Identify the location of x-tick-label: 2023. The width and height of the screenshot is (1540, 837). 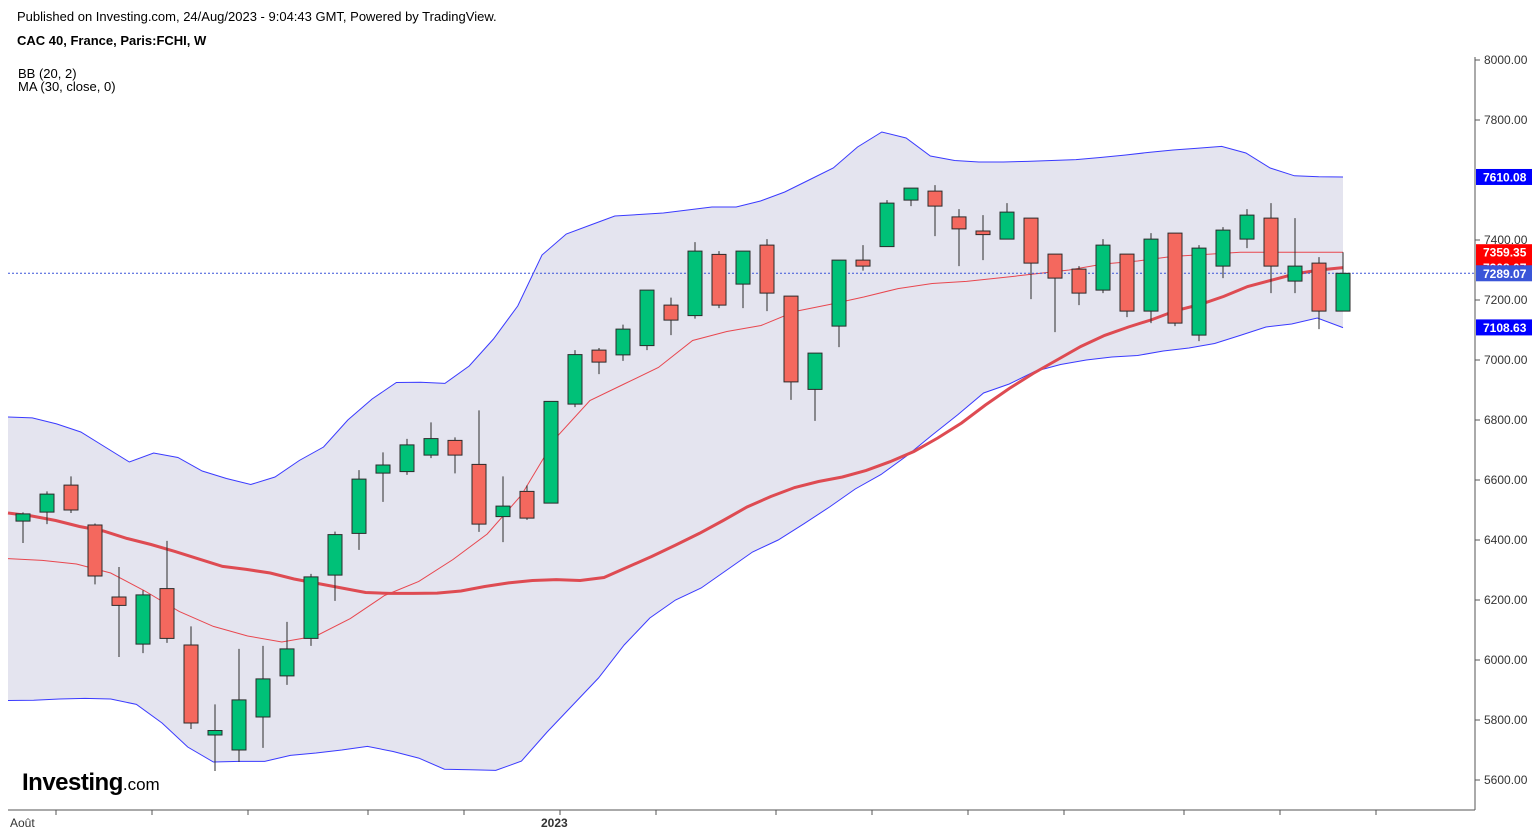
(554, 823).